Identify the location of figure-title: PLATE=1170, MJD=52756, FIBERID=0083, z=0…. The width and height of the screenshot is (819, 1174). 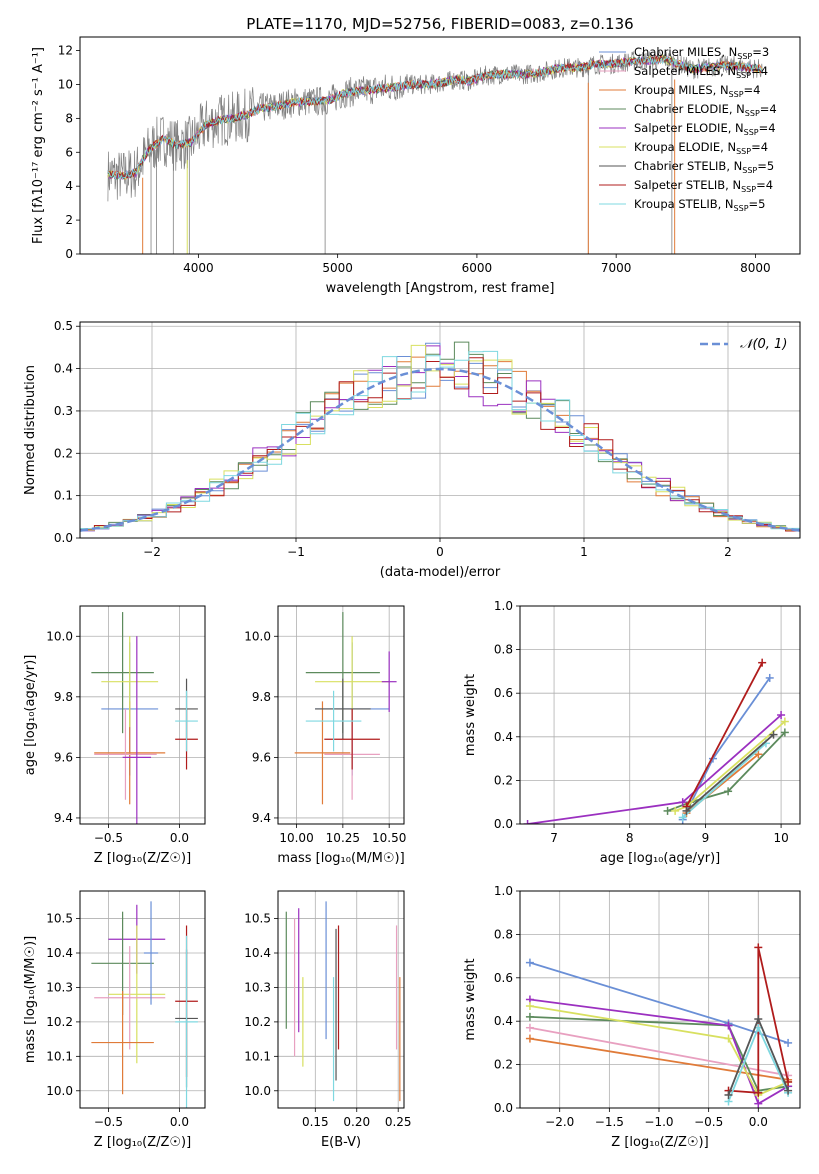
(439, 24).